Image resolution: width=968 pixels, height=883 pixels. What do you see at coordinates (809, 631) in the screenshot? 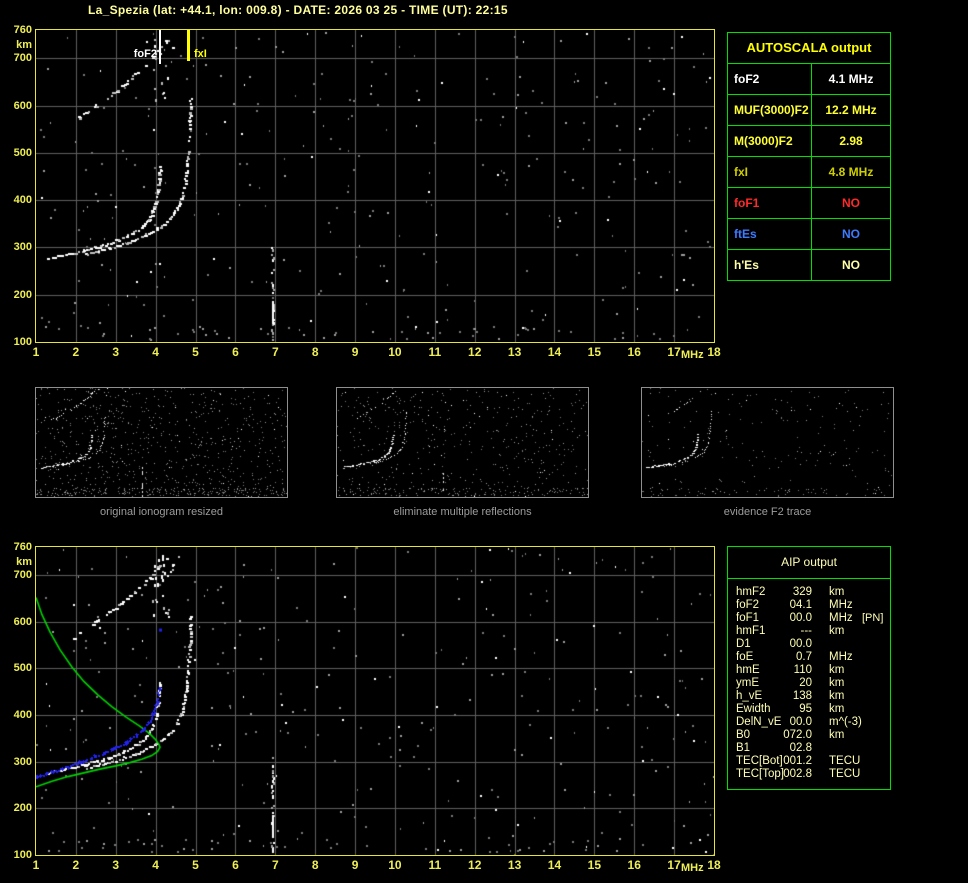
I see `aip-row-hmf1: hmF1 --- km` at bounding box center [809, 631].